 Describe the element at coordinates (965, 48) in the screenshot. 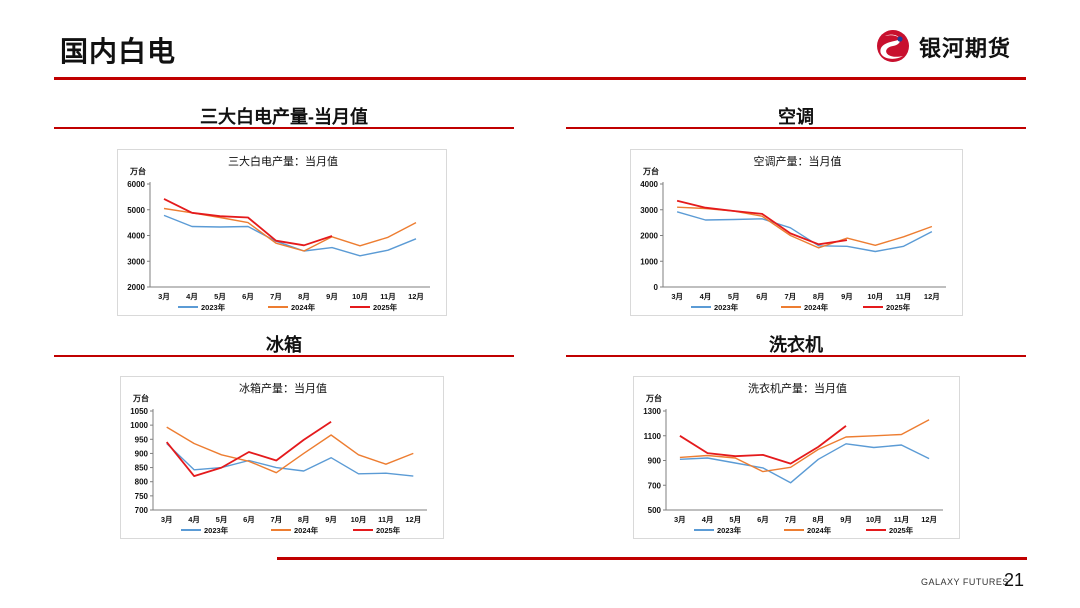

I see `brand-name: 银河期货` at that location.